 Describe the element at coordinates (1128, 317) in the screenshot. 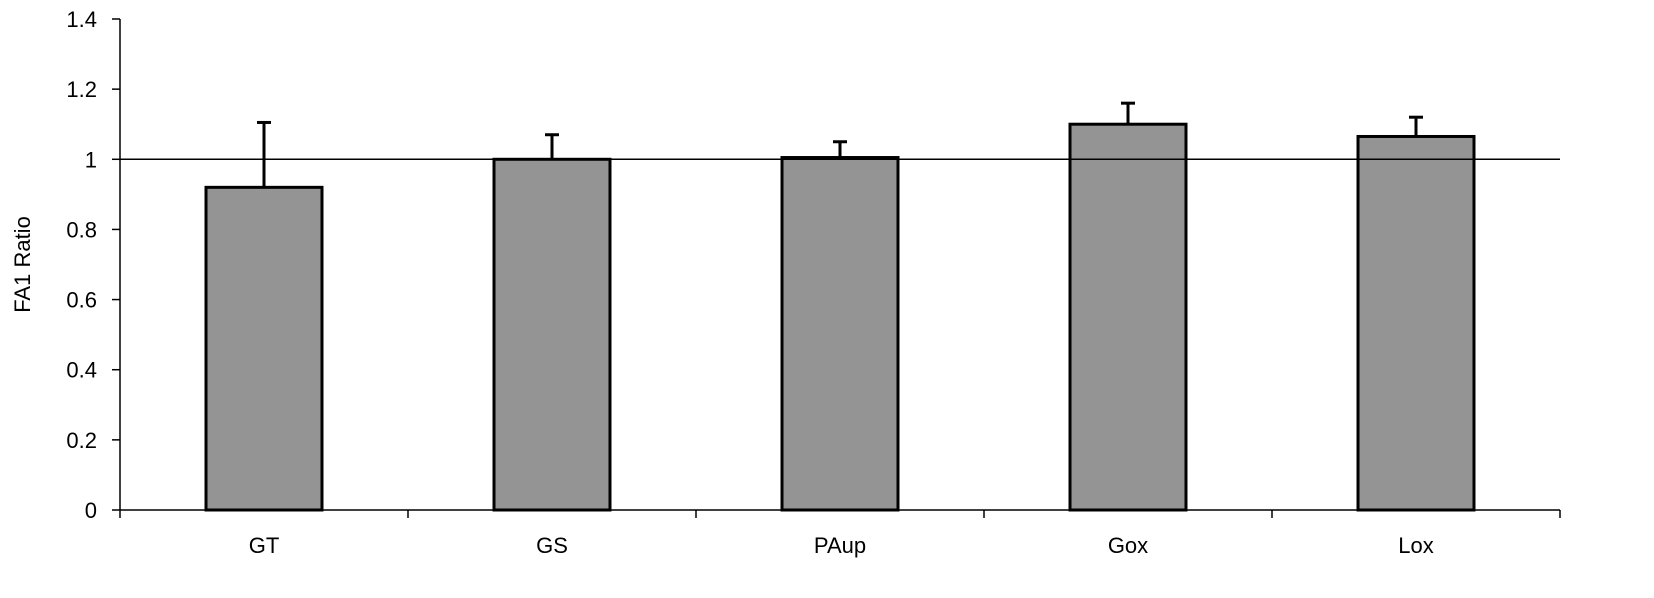

I see `bar-gox` at that location.